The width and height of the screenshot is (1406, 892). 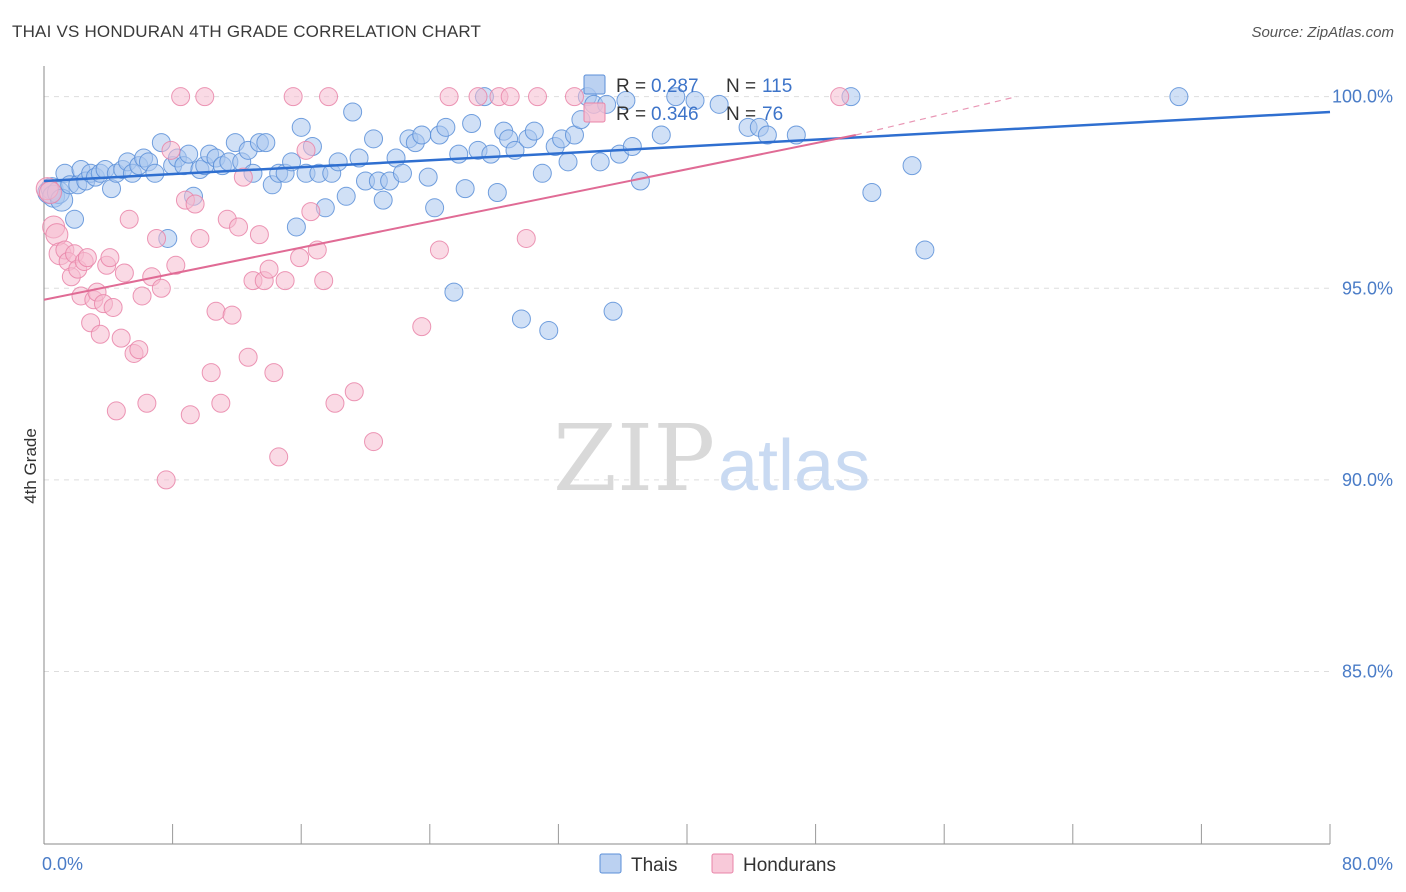 What do you see at coordinates (62, 864) in the screenshot?
I see `x-tick-label-0: 0.0%` at bounding box center [62, 864].